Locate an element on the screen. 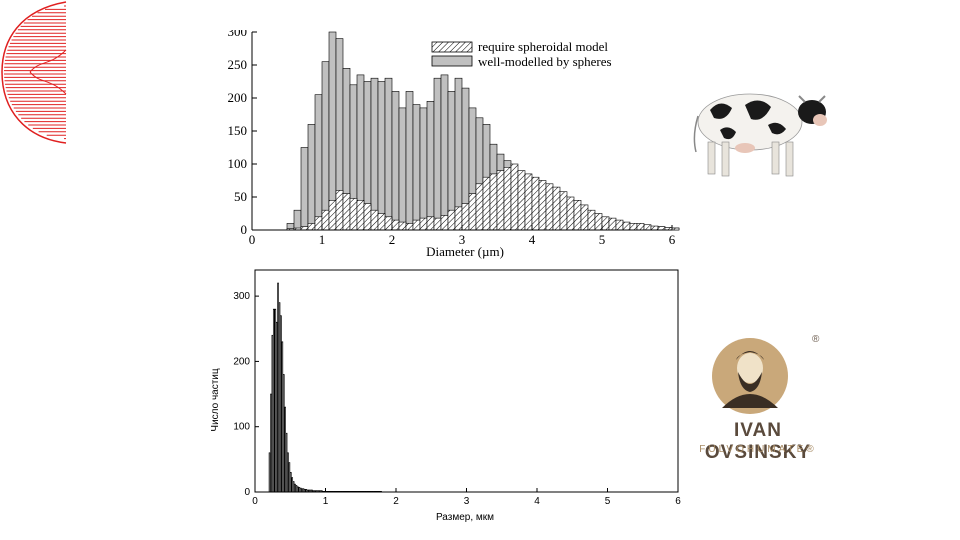 This screenshot has height=540, width=960. diameter-x-tick-label: 3 is located at coordinates (462, 239).